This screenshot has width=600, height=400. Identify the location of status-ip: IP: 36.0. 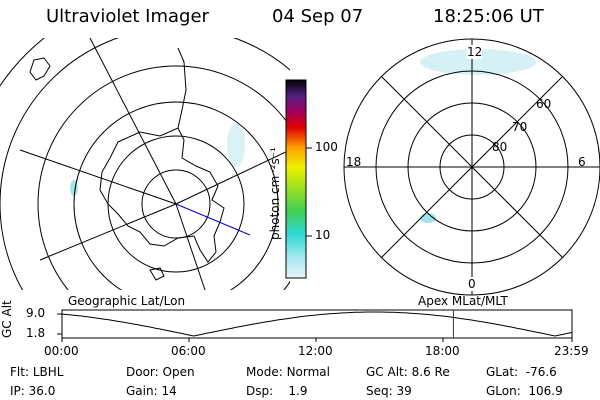
(33, 391).